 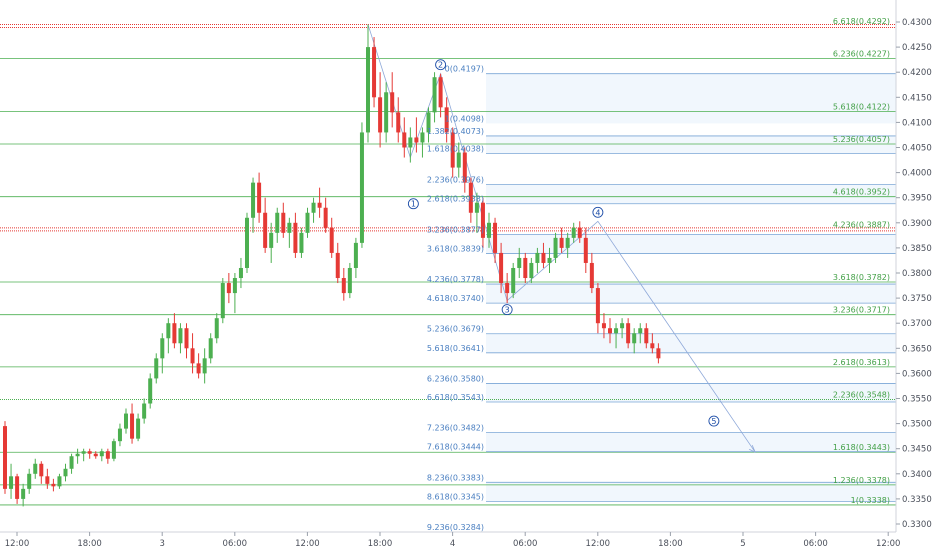 What do you see at coordinates (455, 527) in the screenshot?
I see `fib-level-label: 9.236(0.3284)` at bounding box center [455, 527].